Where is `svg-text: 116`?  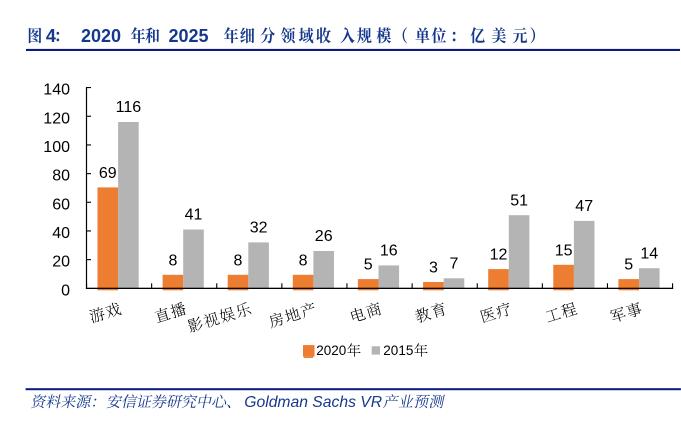 svg-text: 116 is located at coordinates (129, 107).